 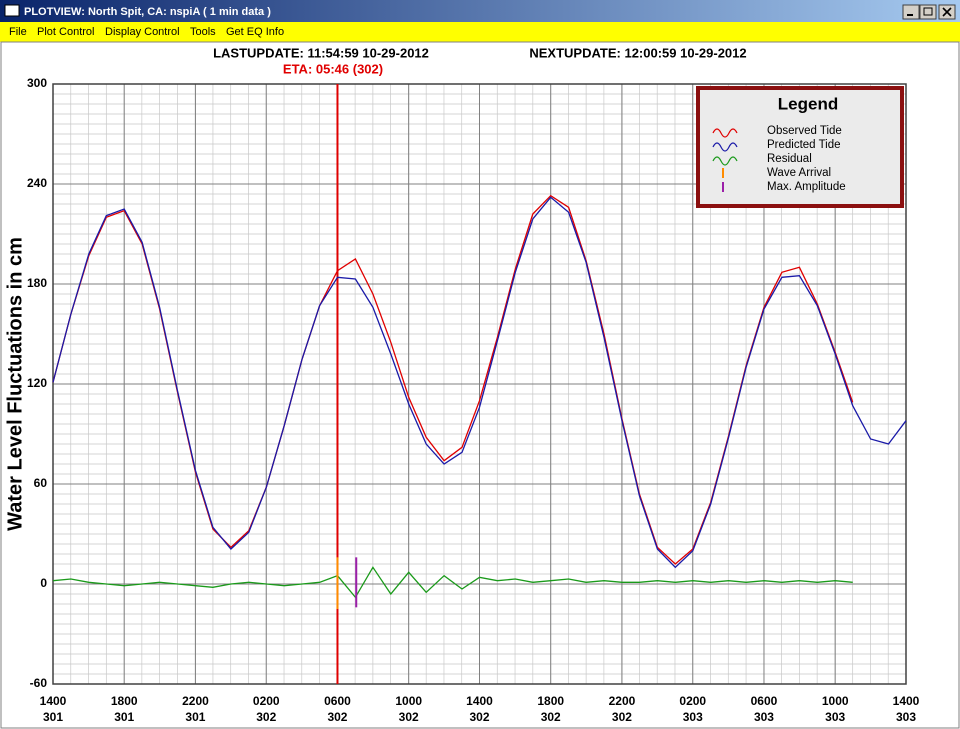 I want to click on menu-item: Plot Control, so click(x=65, y=32).